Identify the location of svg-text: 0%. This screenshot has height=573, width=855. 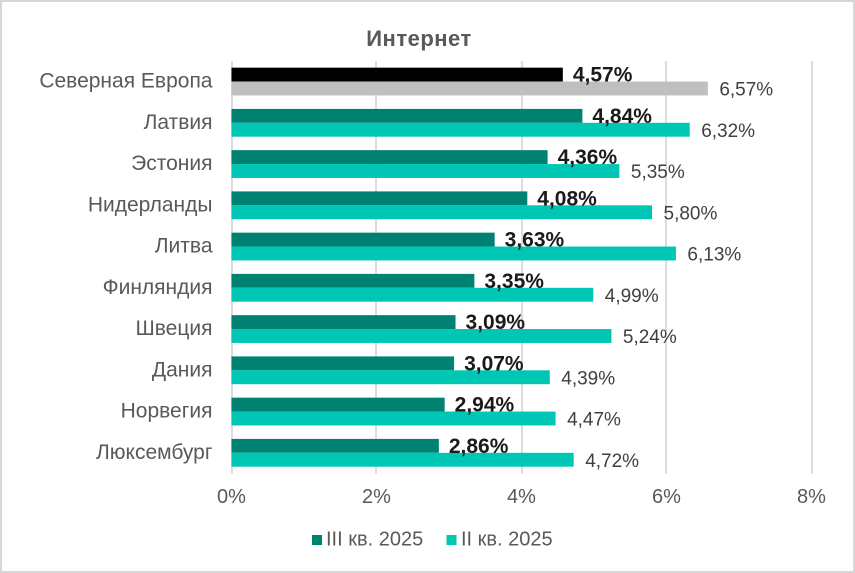
(231, 497).